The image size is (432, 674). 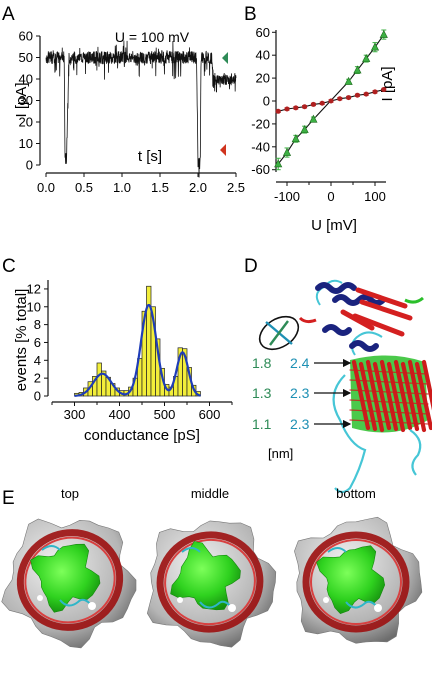 I want to click on panel-c-letter: C, so click(x=9, y=266).